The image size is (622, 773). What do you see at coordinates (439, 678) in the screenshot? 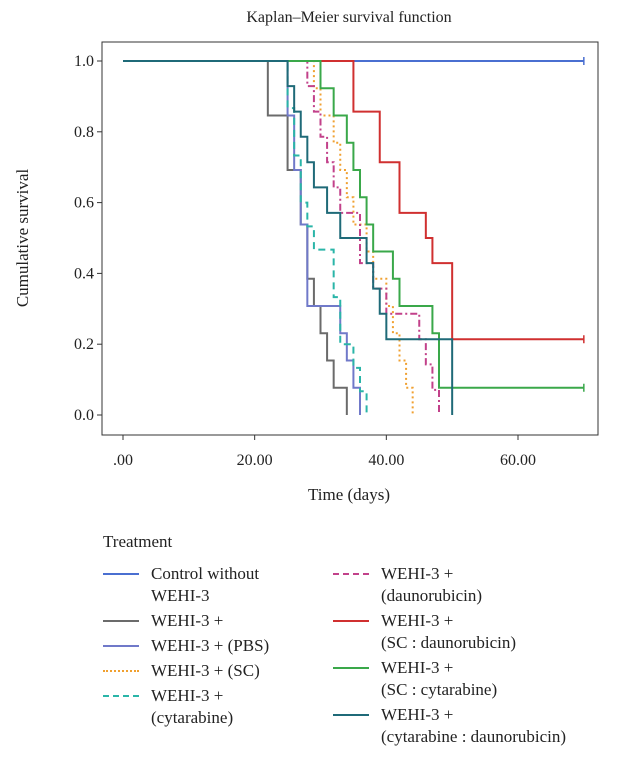
I see `legend-label: WEHI-3 + (SC : cytarabine)` at bounding box center [439, 678].